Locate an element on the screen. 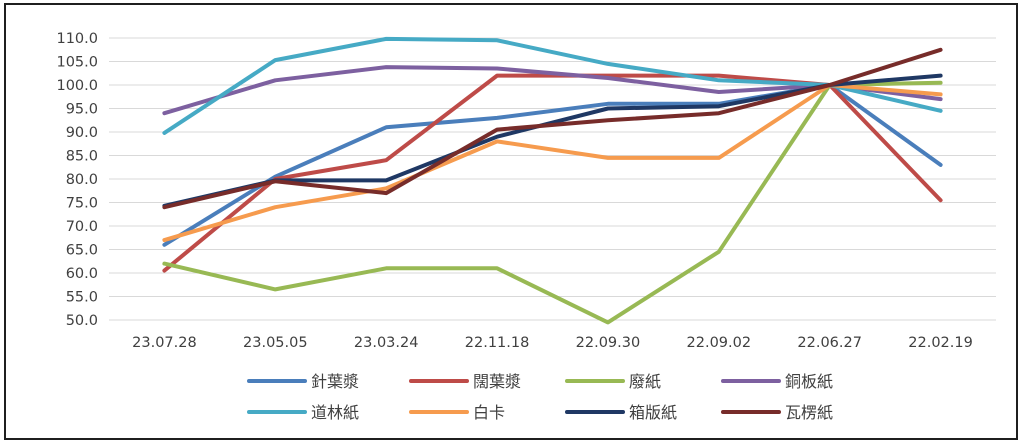  x-tick-label: 22.02.19 is located at coordinates (940, 343).